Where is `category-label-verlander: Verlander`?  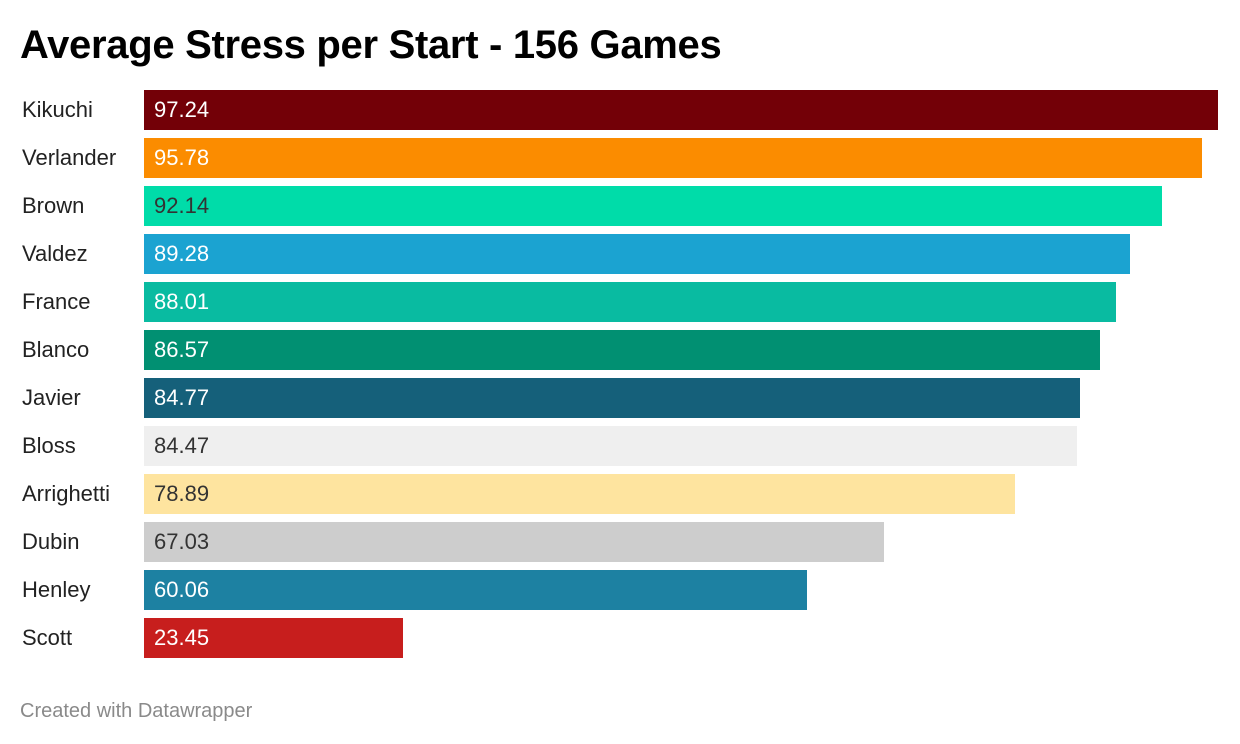
category-label-verlander: Verlander is located at coordinates (69, 157).